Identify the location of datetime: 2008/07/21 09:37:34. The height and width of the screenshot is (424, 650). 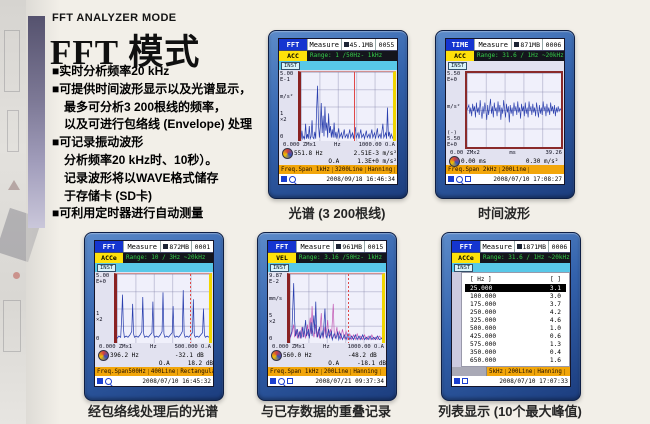
(349, 381).